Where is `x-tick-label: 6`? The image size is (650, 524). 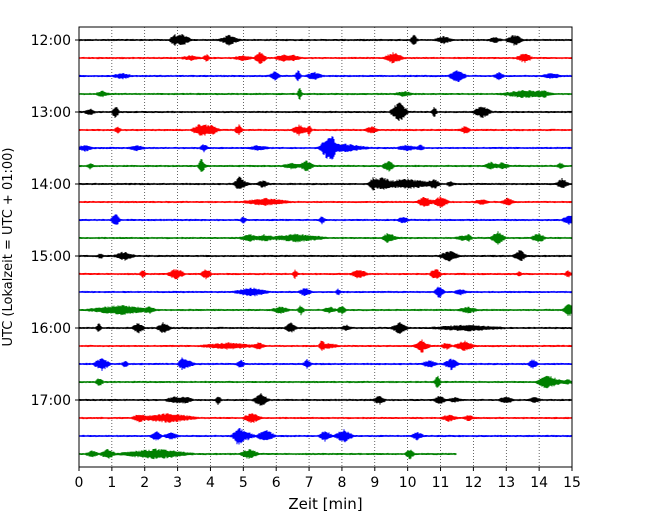 x-tick-label: 6 is located at coordinates (276, 483).